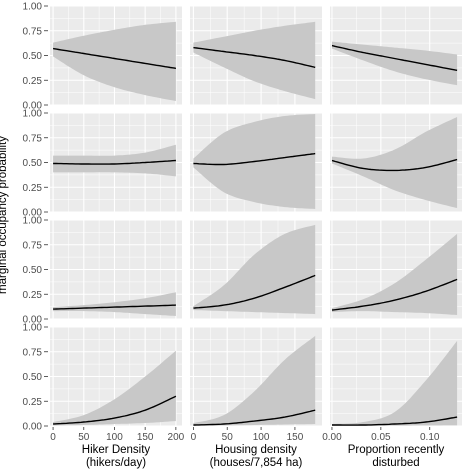  I want to click on y-axis-title: marginal occupancy probability, so click(4, 215).